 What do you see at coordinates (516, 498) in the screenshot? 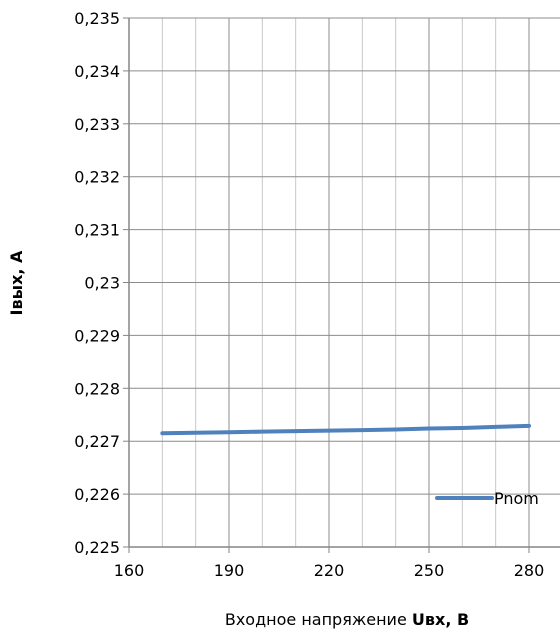
I see `legend-label-pnom: Pnom` at bounding box center [516, 498].